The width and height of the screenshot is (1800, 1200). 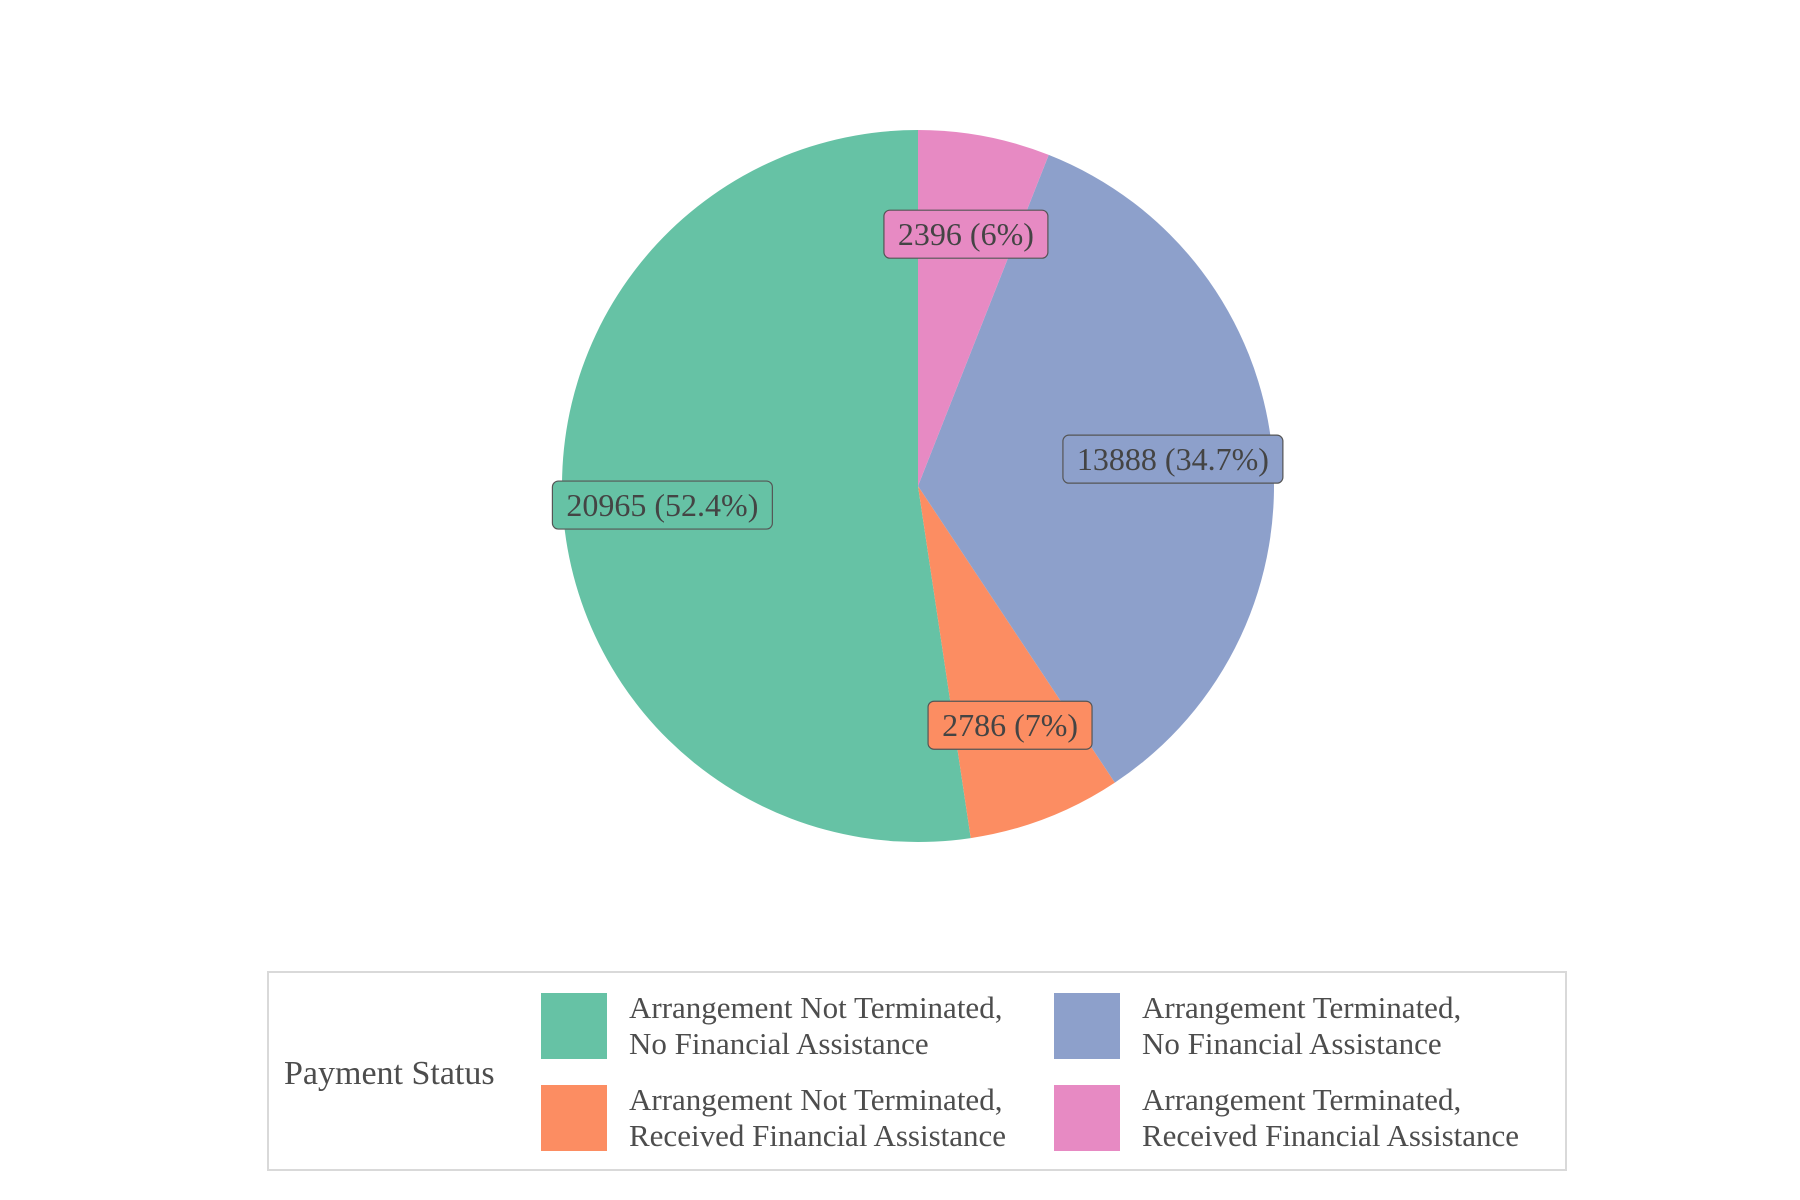 I want to click on data-label-arrangement-not-terminated-no-financial-assistance: 20965 (52.4%), so click(x=662, y=505).